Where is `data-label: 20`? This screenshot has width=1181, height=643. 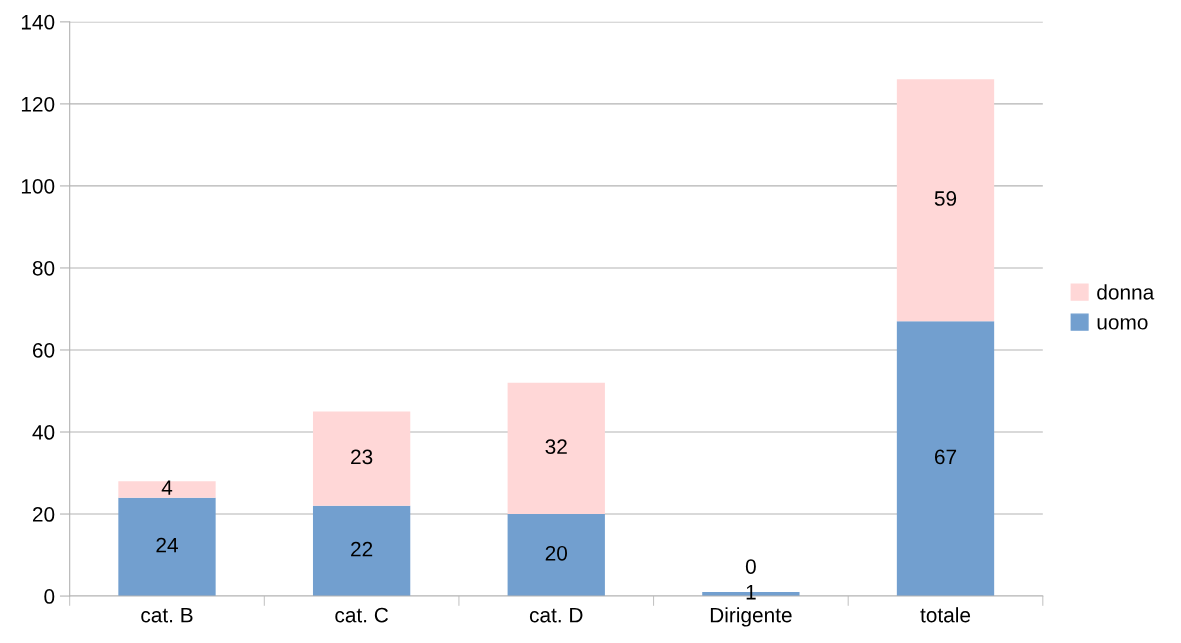 data-label: 20 is located at coordinates (556, 553).